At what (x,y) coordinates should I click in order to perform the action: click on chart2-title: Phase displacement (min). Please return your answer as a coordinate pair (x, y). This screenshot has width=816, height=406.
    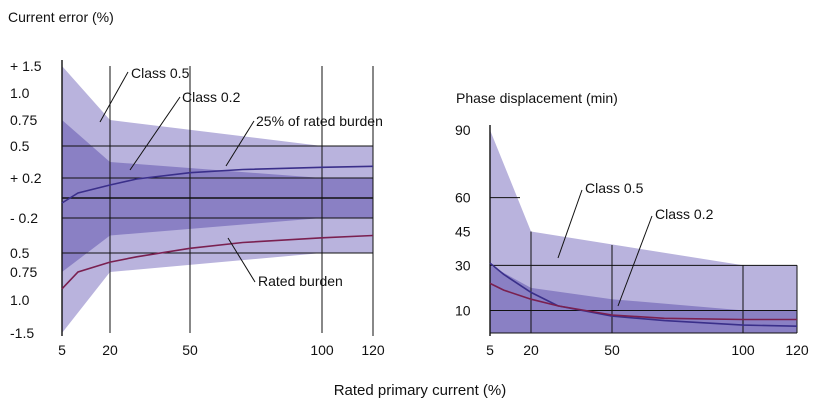
    Looking at the image, I should click on (537, 98).